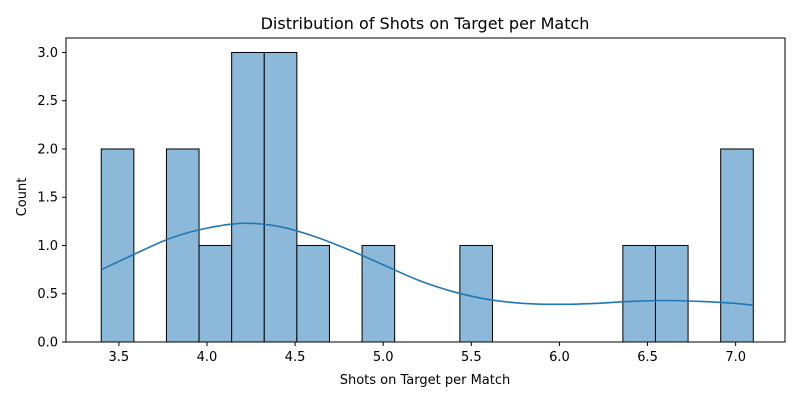 Image resolution: width=800 pixels, height=400 pixels. I want to click on y-tick-label: 2.5, so click(47, 101).